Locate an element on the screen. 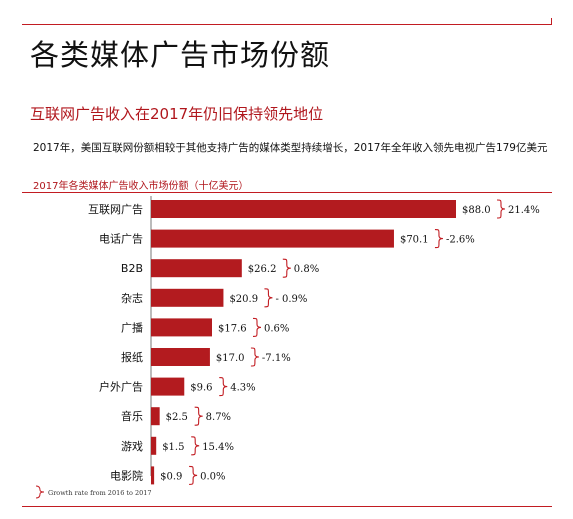 The image size is (573, 519). value-label: $17.0 is located at coordinates (230, 358).